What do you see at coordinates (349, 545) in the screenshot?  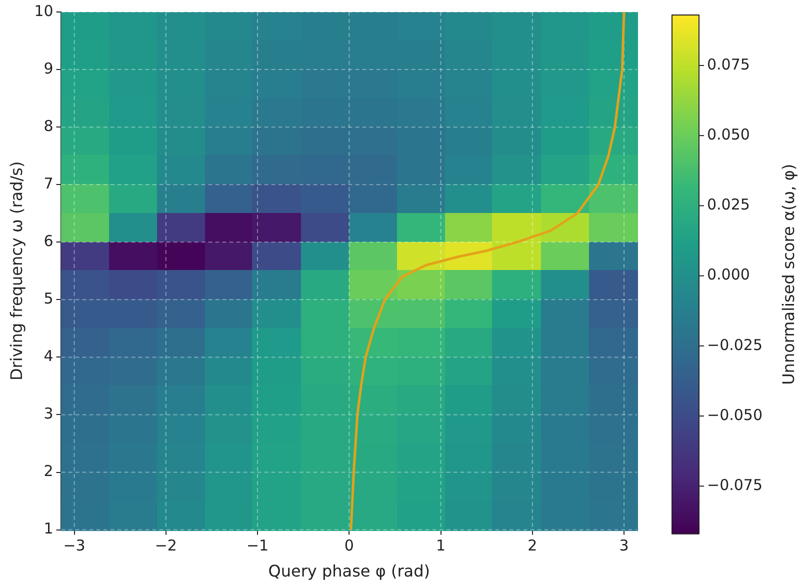 I see `x-tick-label: 0` at bounding box center [349, 545].